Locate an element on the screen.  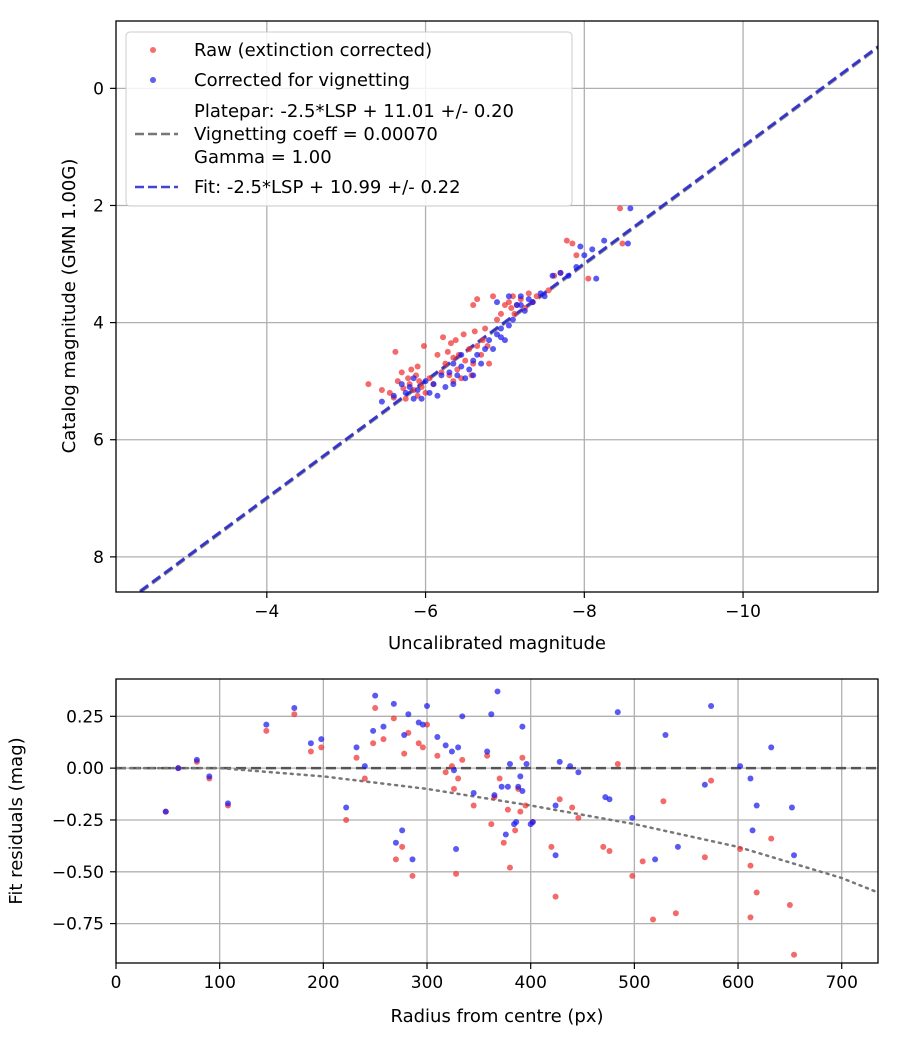
top-x-axis-label: Uncalibrated magnitude is located at coordinates (497, 643).